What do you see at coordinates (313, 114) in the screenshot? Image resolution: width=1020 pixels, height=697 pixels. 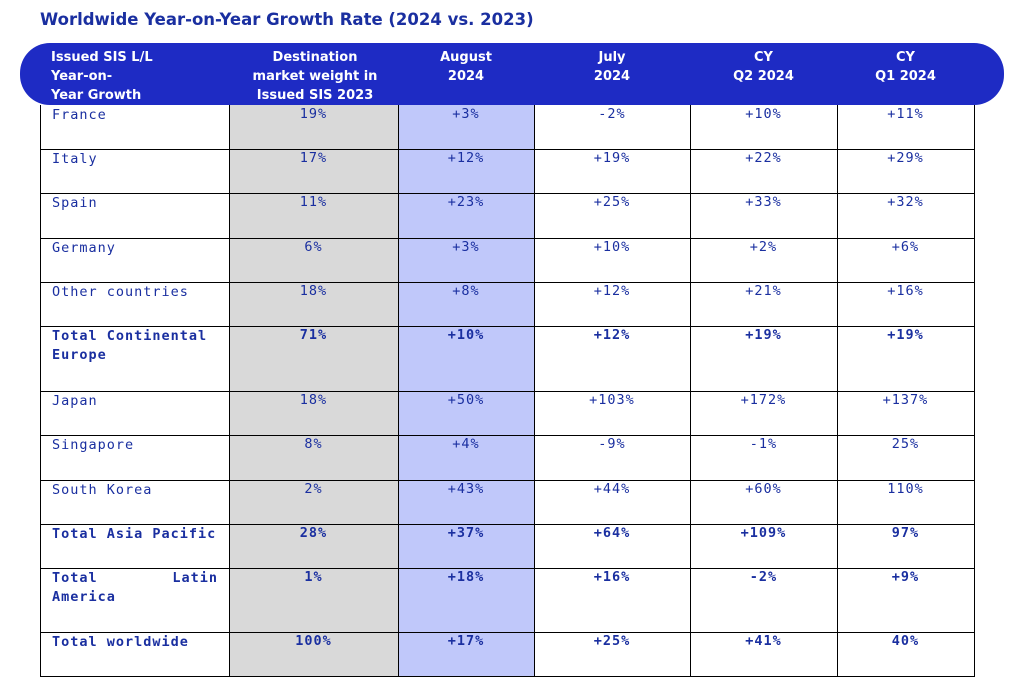 I see `cell-weight: 19%` at bounding box center [313, 114].